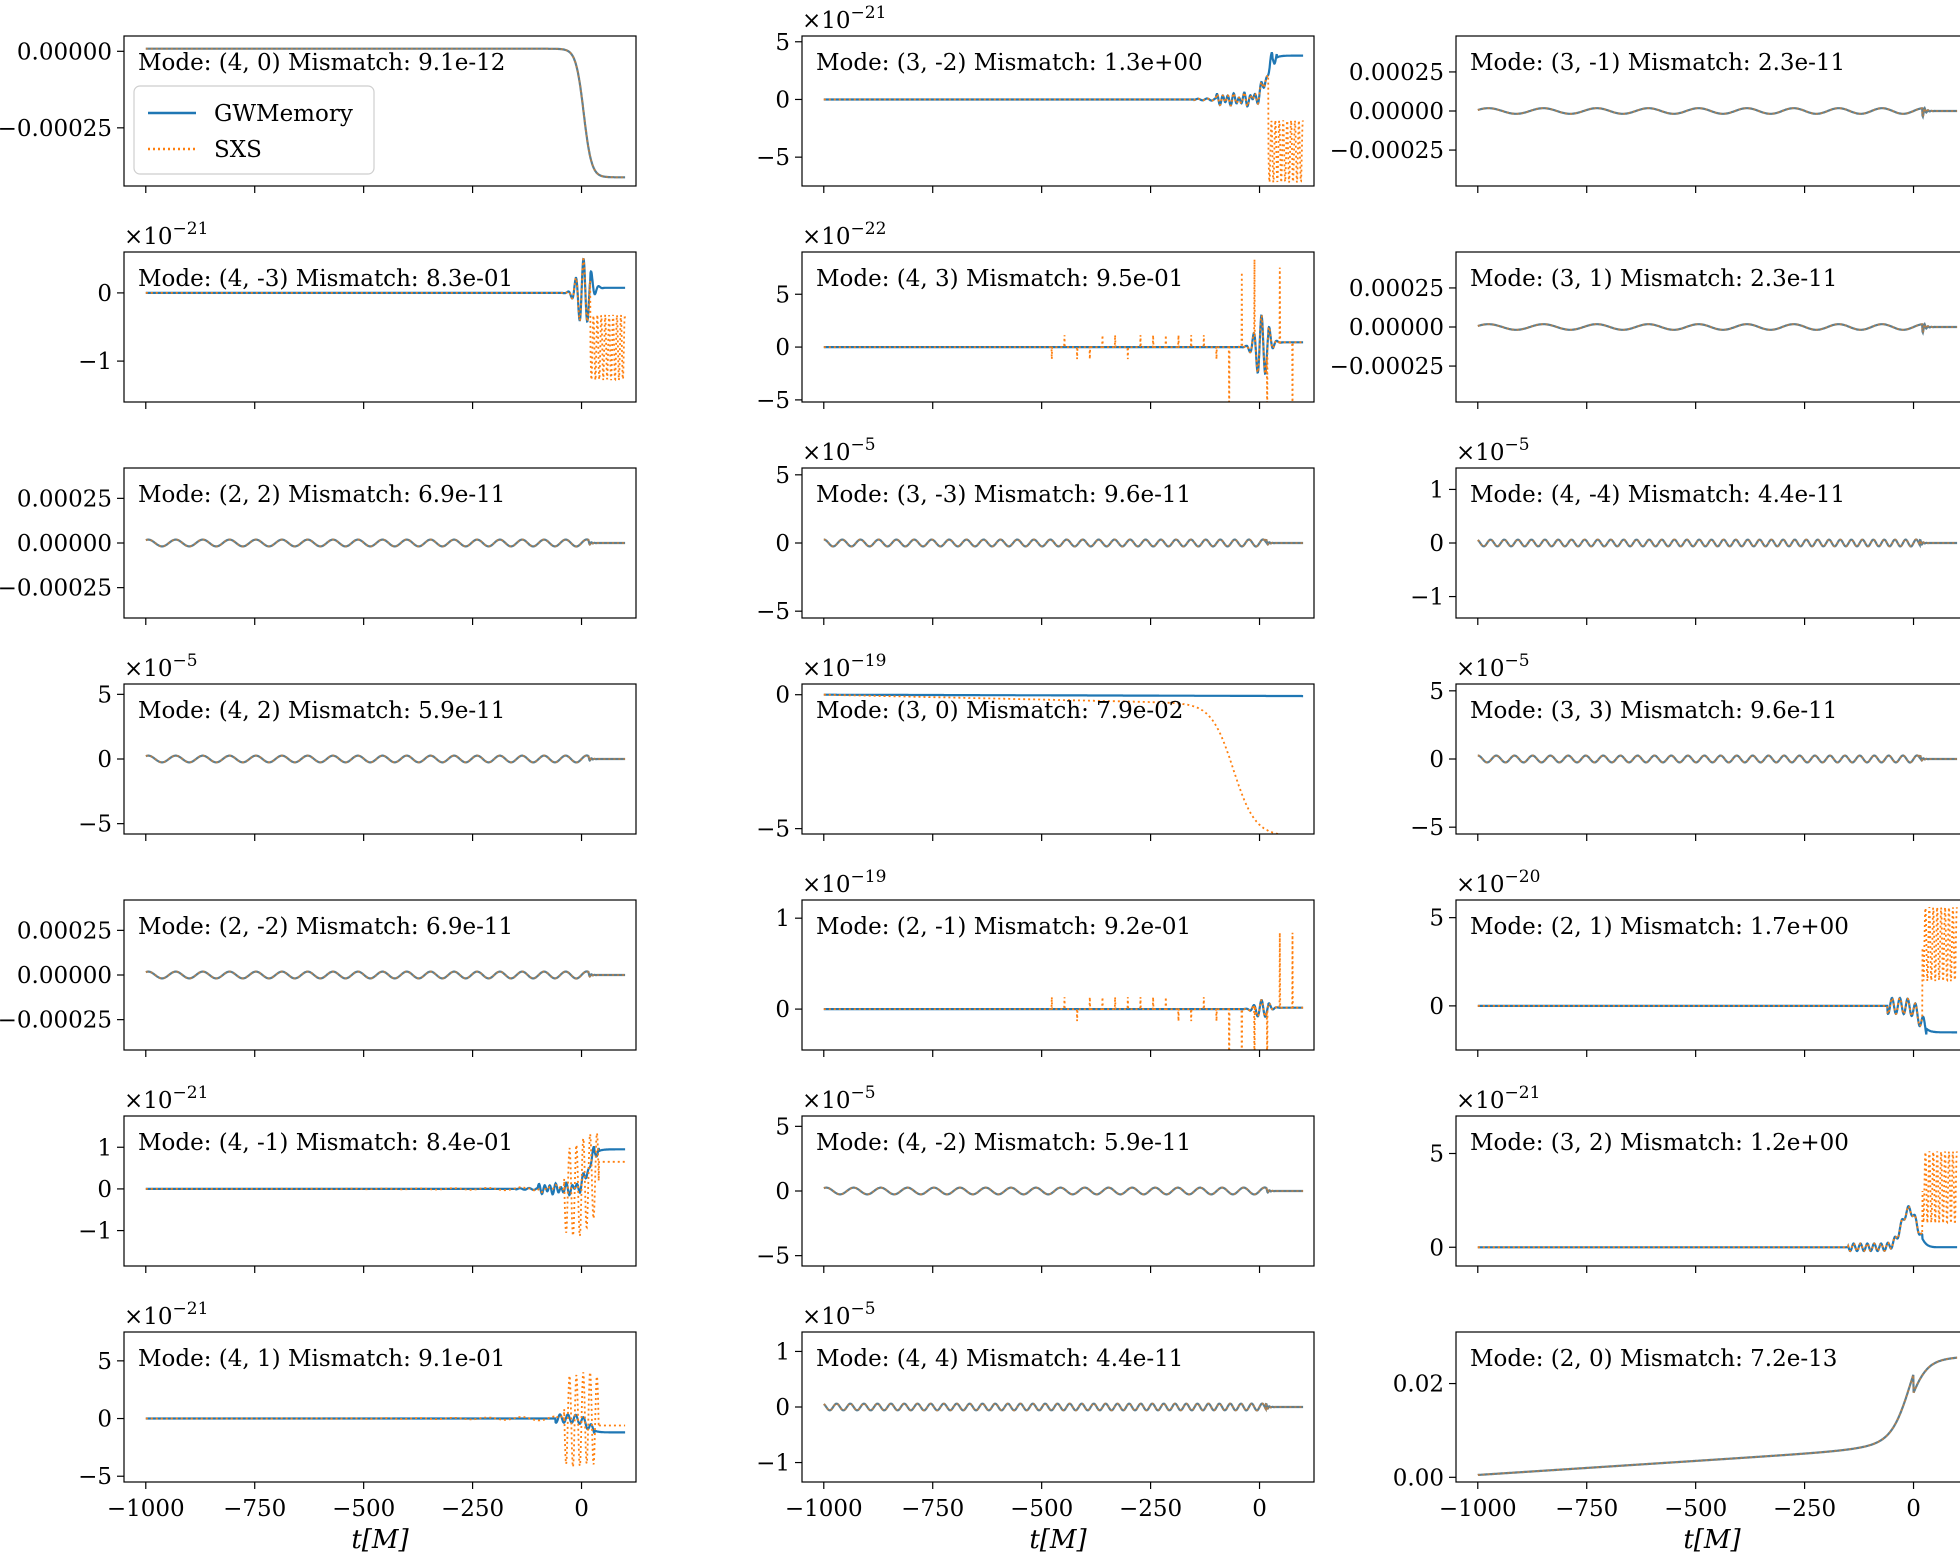 The image size is (1960, 1560). I want to click on subplot-15: 5 0 ×10−20 Mode: (2, 1) Mismatch: 1.7e+00, so click(1694, 962).